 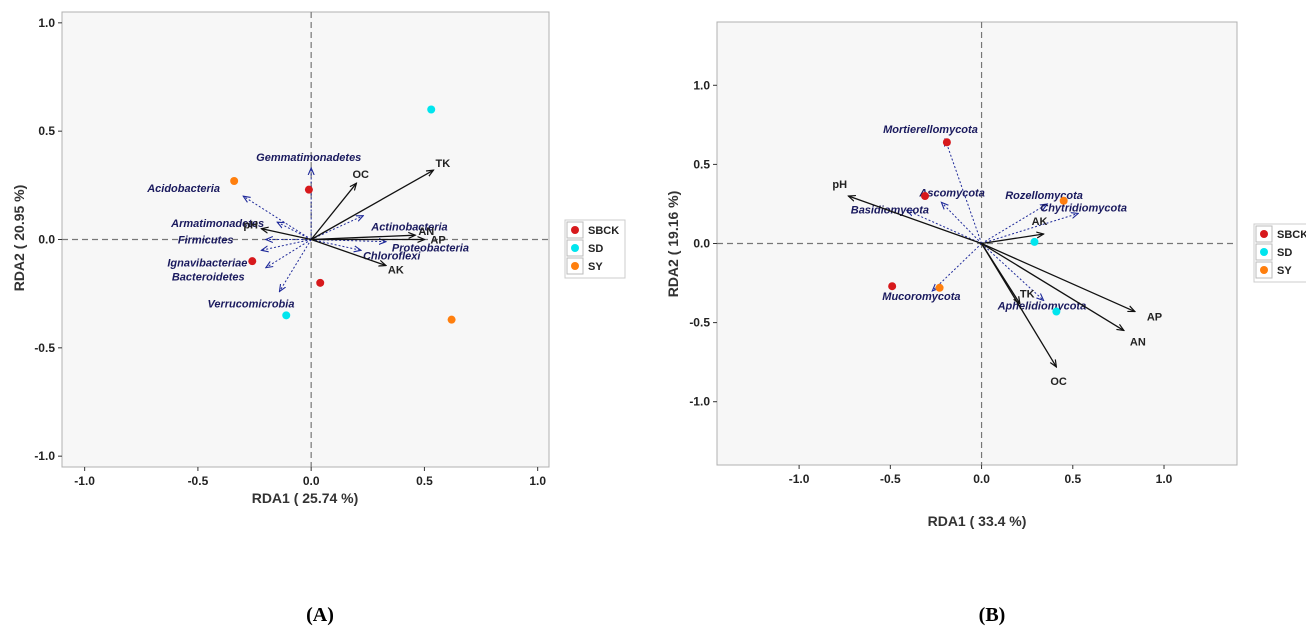 I want to click on y-tick-label: 0.5, so click(x=701, y=164).